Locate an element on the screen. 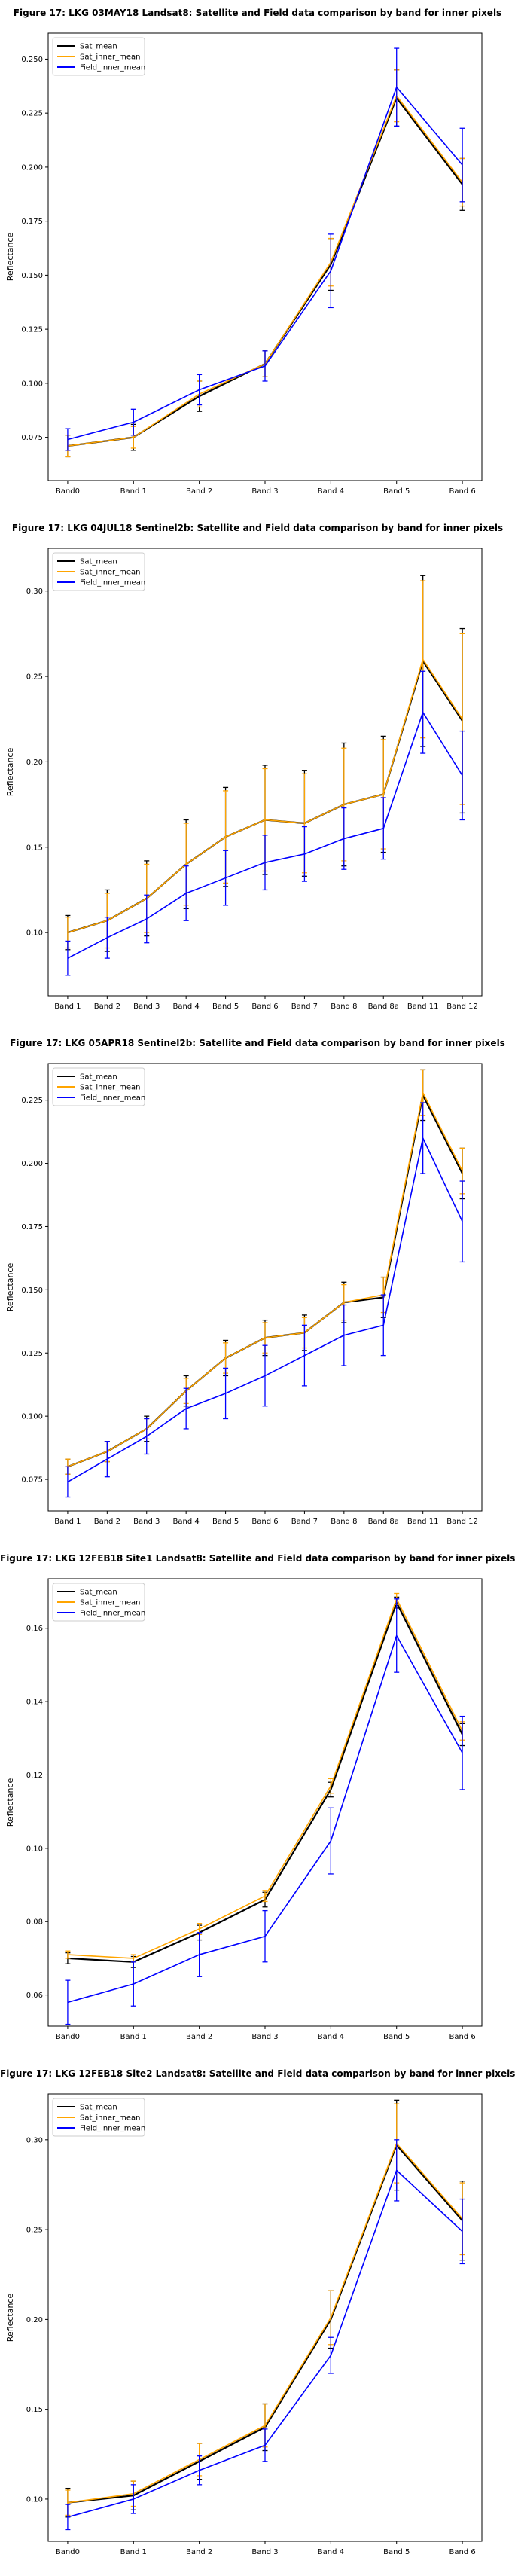 Image resolution: width=515 pixels, height=2576 pixels. x-tick-label: Band 7 is located at coordinates (304, 1007).